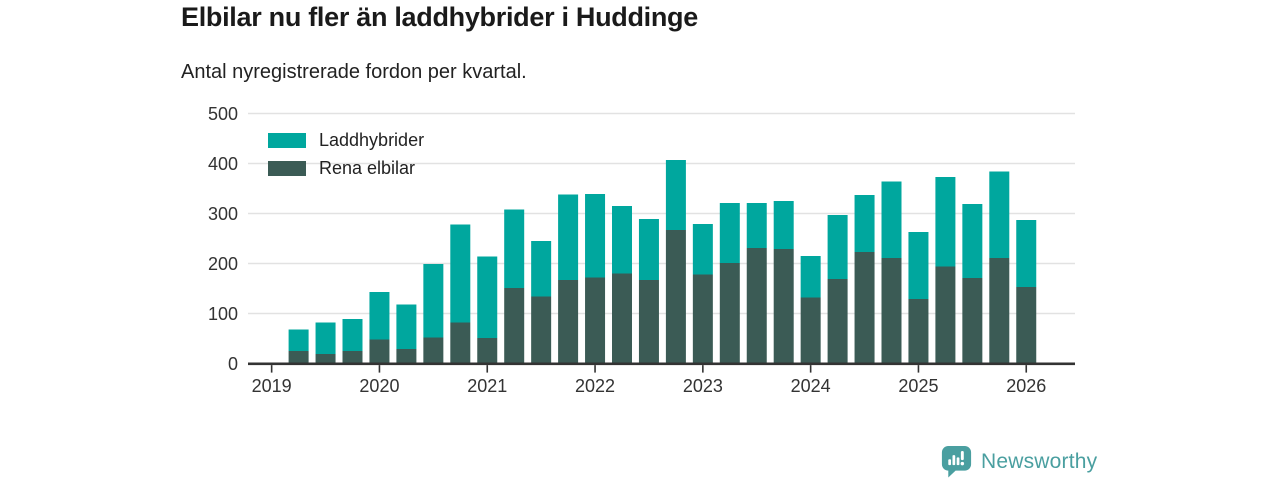 The width and height of the screenshot is (1280, 480). Describe the element at coordinates (514, 326) in the screenshot. I see `bar-2021-Q1-rena-elbilar` at that location.